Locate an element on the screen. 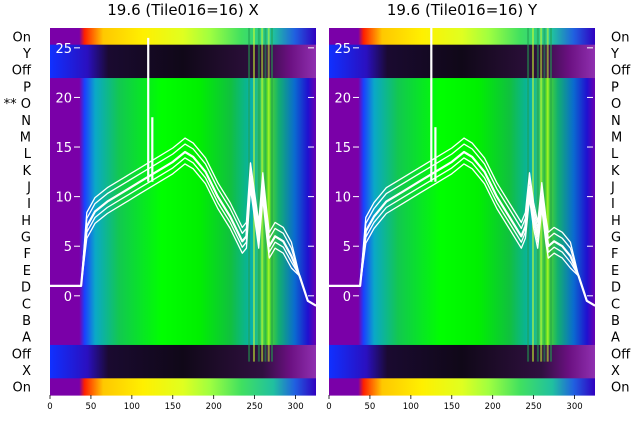 The width and height of the screenshot is (640, 440). y-tick-label: 25 is located at coordinates (342, 49).